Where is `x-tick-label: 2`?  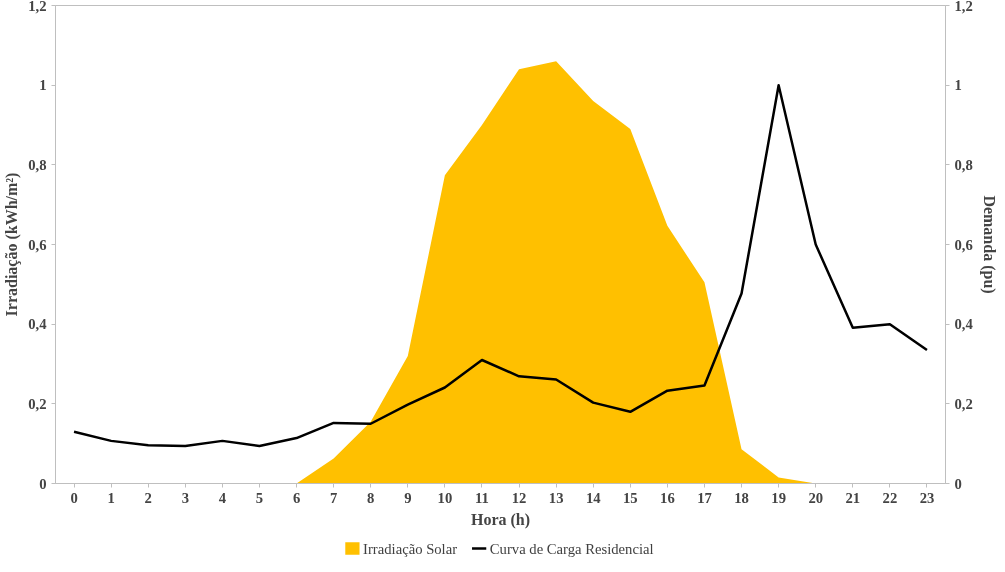 x-tick-label: 2 is located at coordinates (148, 497).